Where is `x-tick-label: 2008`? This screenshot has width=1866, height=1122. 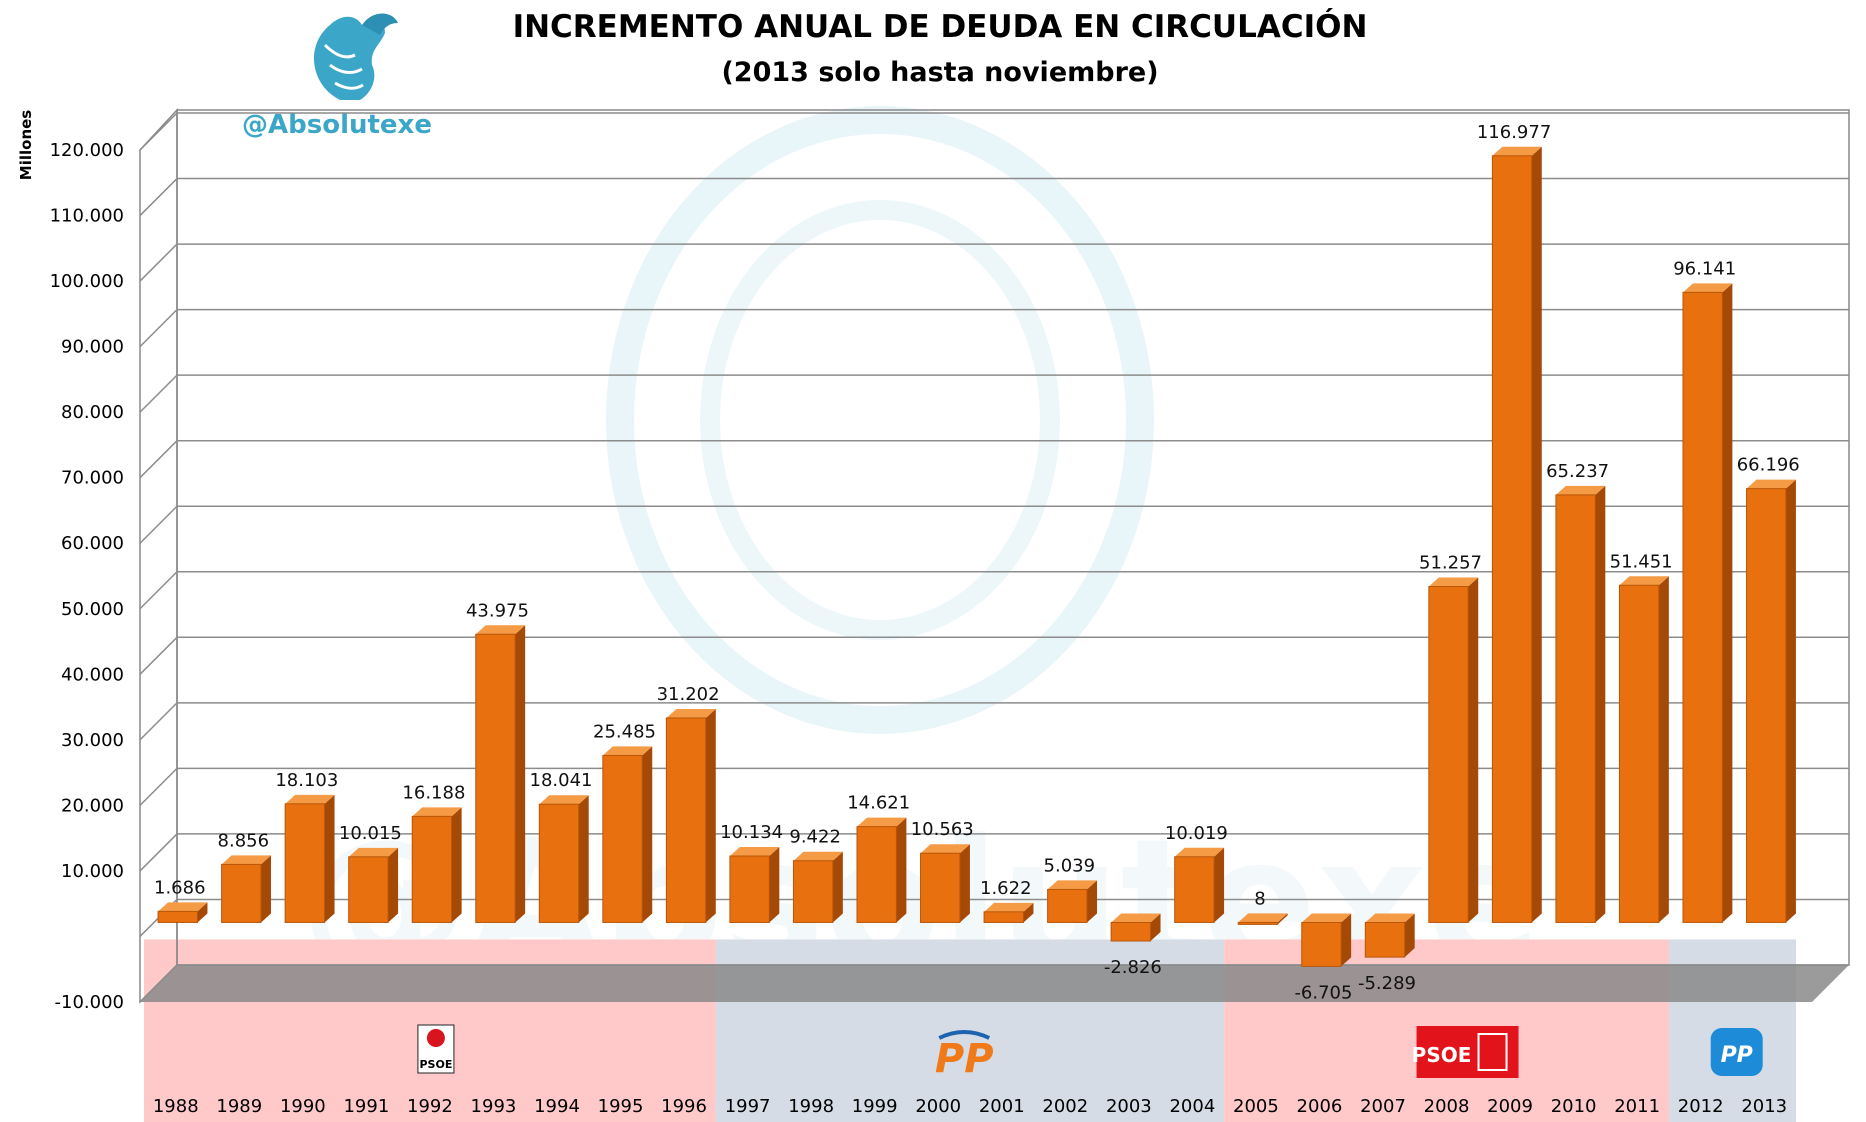 x-tick-label: 2008 is located at coordinates (1447, 1106).